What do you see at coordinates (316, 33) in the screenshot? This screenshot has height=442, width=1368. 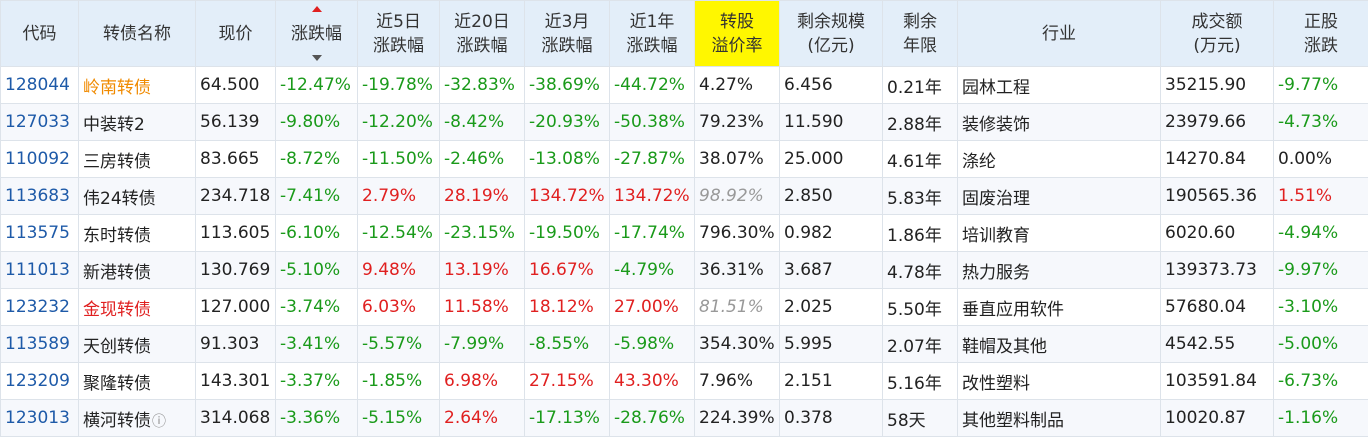 I see `header-change: 涨跌幅` at bounding box center [316, 33].